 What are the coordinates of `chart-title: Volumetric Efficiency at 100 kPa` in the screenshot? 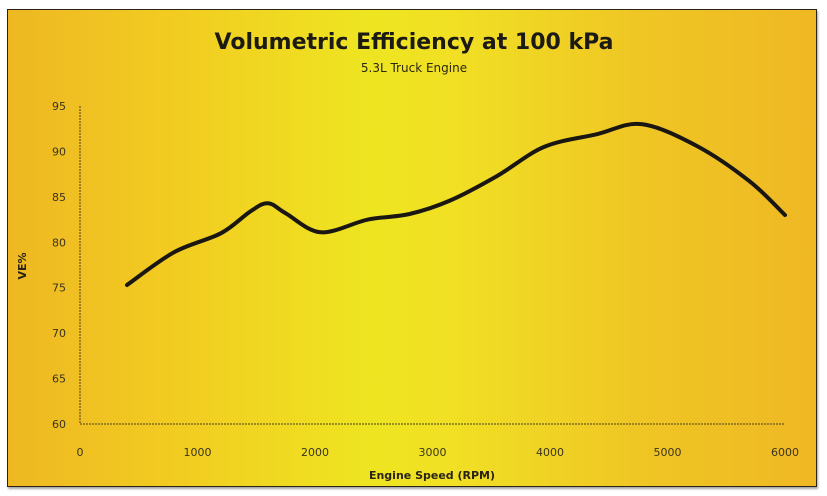 It's located at (414, 42).